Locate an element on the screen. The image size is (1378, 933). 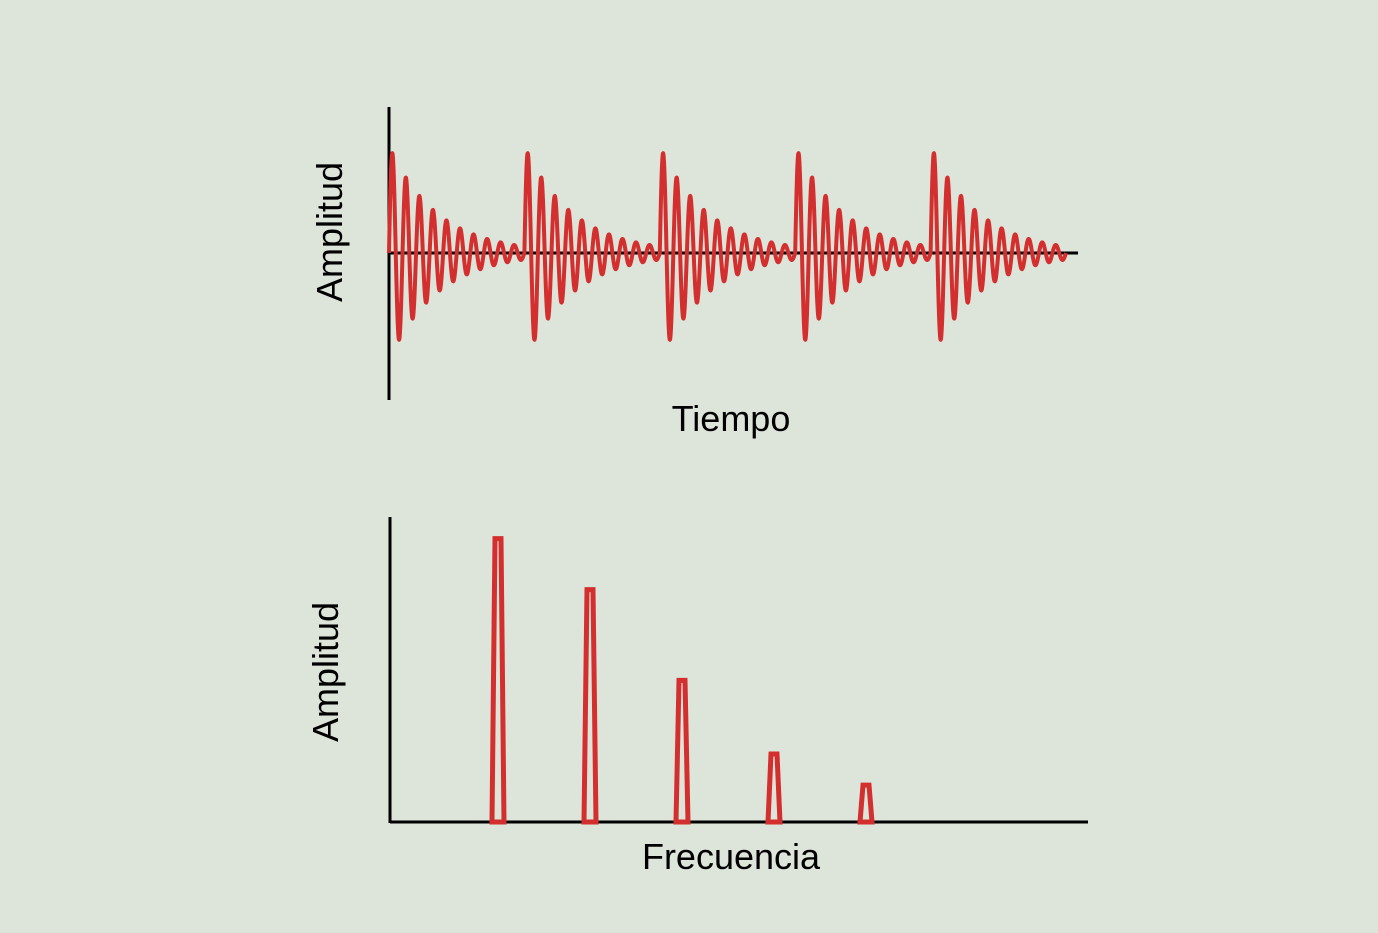
time-x-axis-label: Tiempo is located at coordinates (731, 418).